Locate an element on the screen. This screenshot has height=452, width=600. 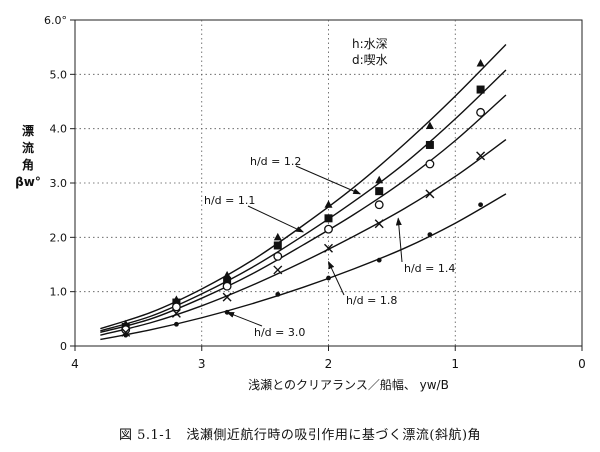
x-axis-label: 浅瀬とのクリアランス／船幅、 yw/B is located at coordinates (348, 384).